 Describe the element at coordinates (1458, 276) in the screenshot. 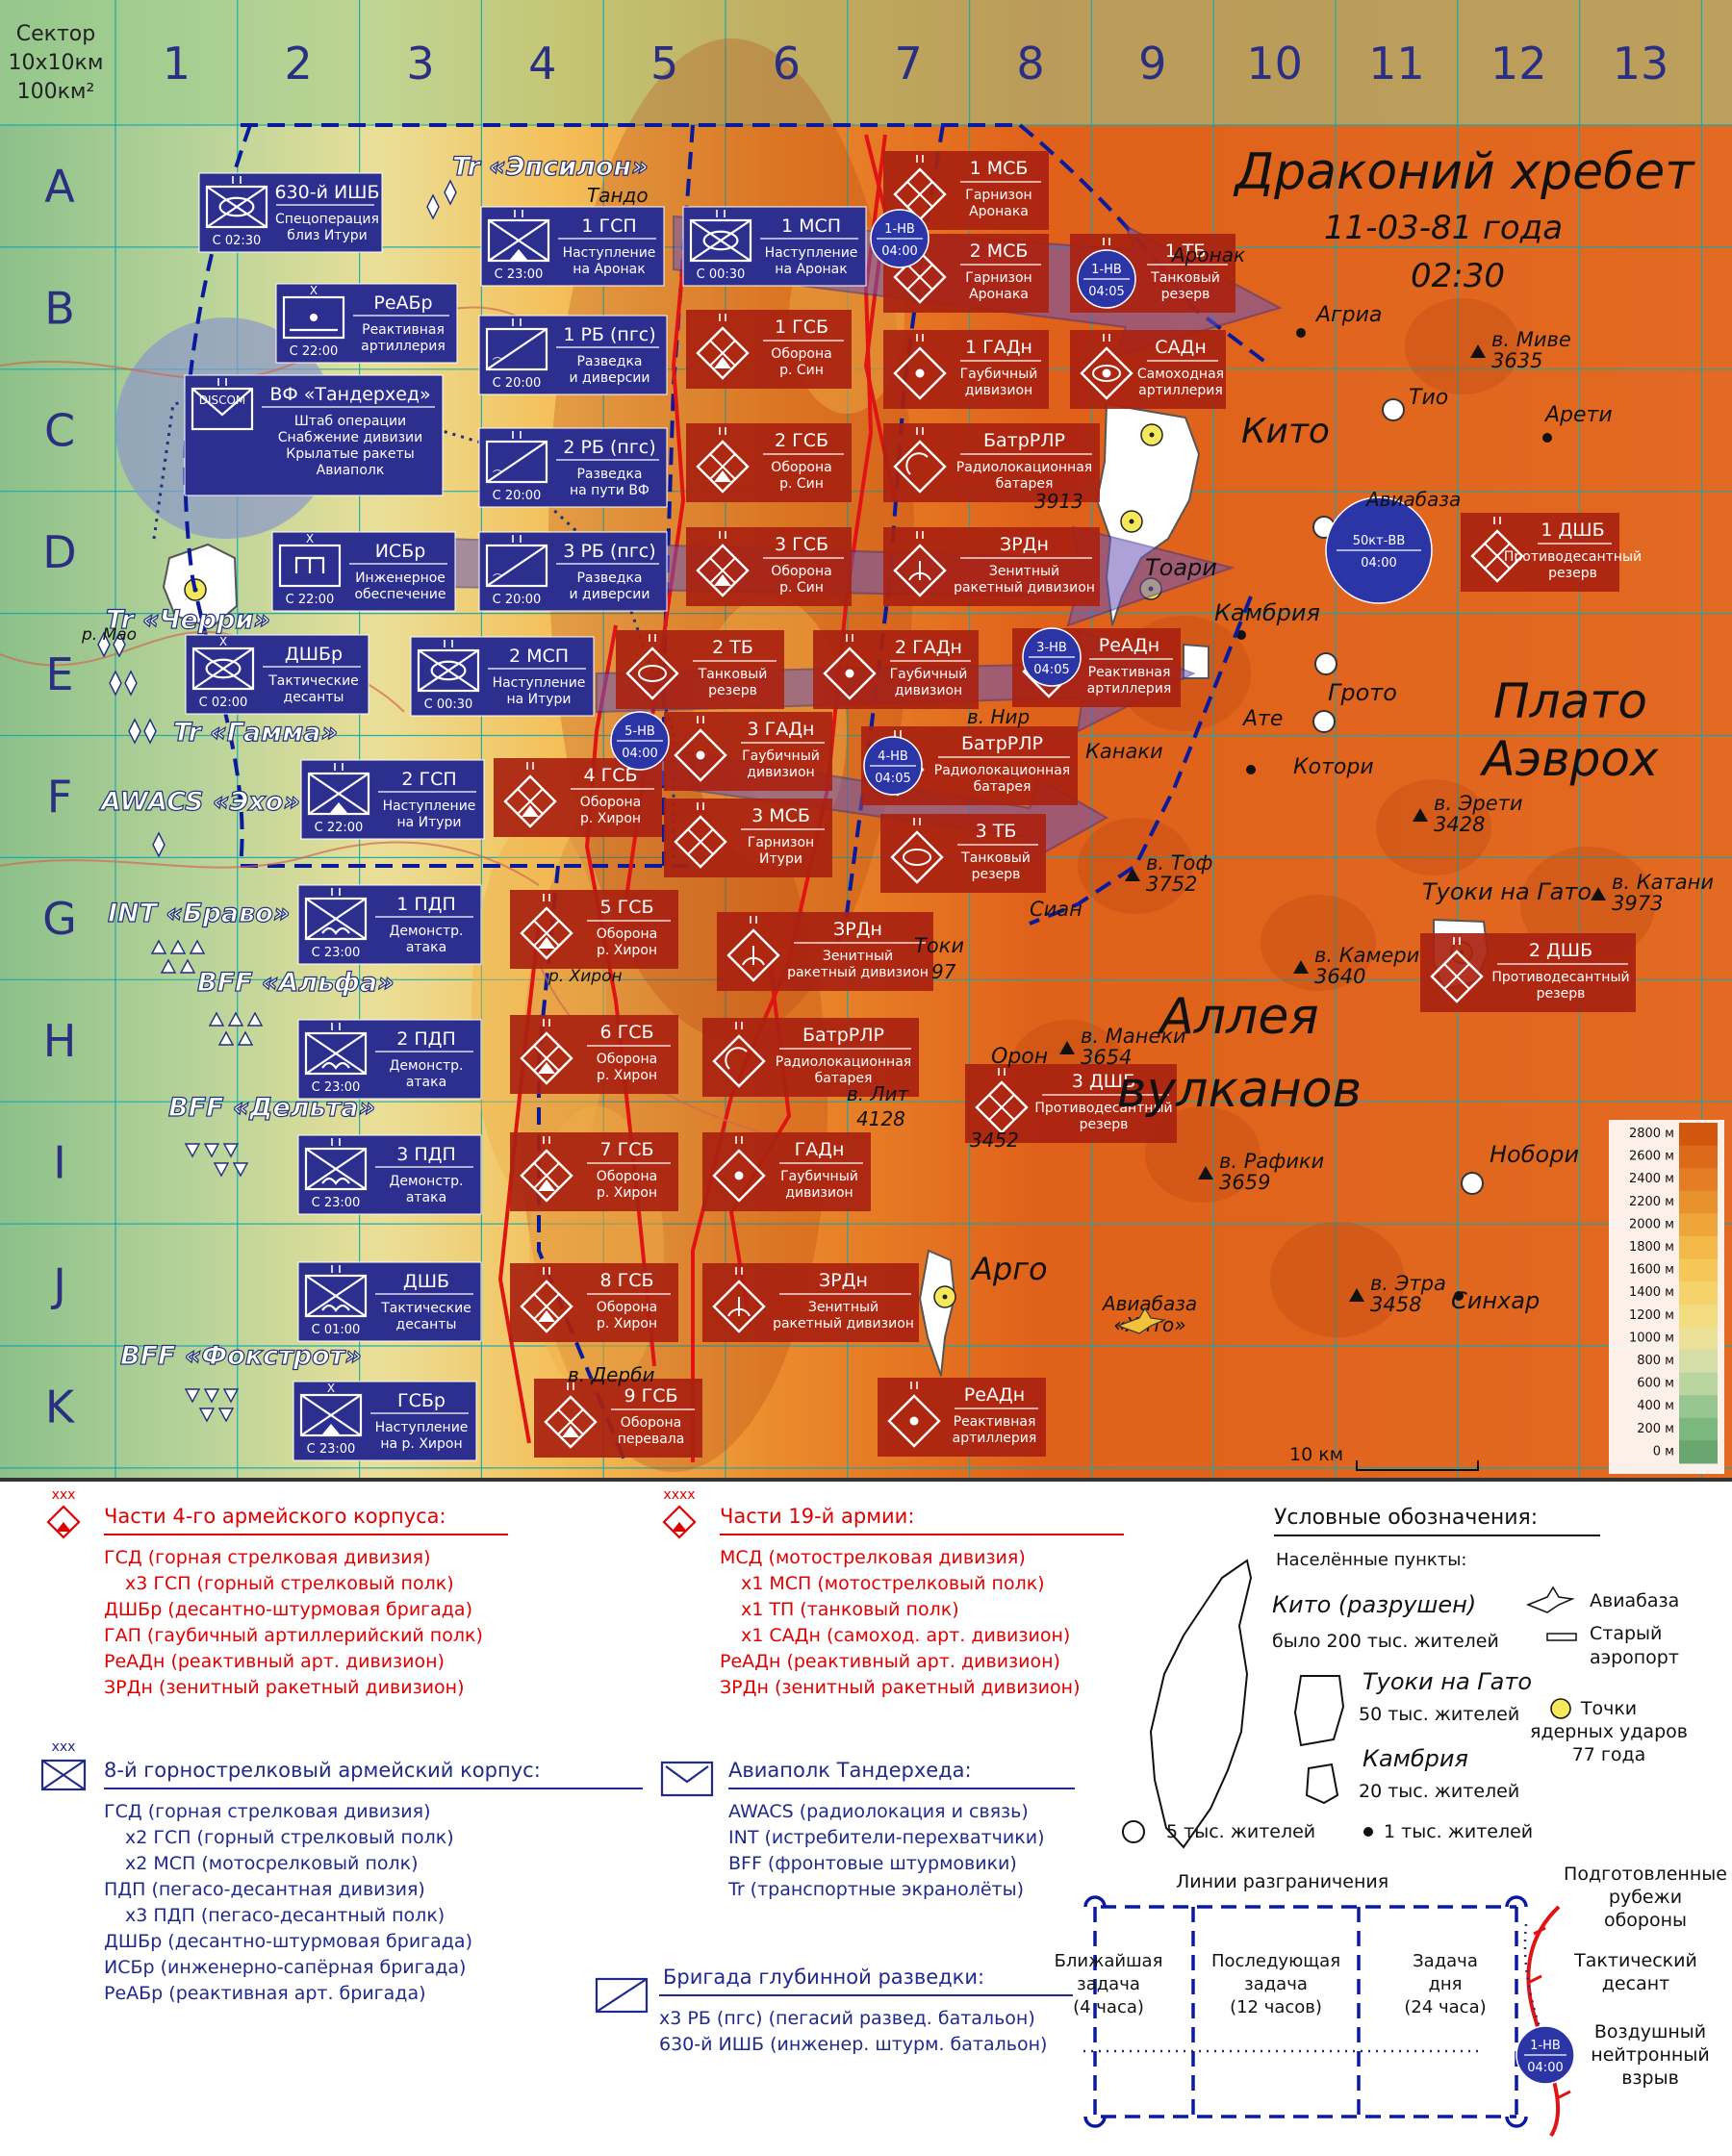

I see `map-time: 02:30` at that location.